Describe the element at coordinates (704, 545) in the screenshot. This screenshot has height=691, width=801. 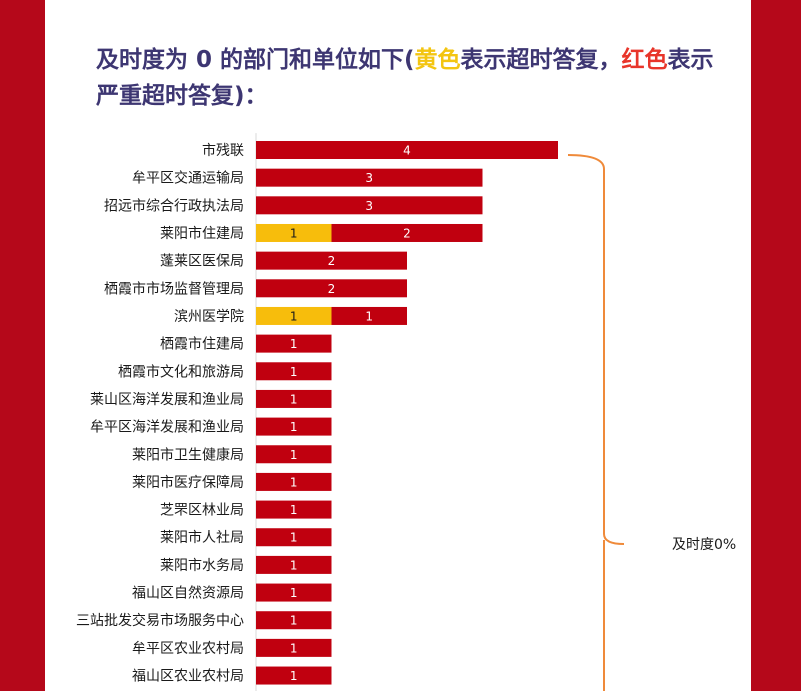
I see `brace-annotation: 及时度0%` at that location.